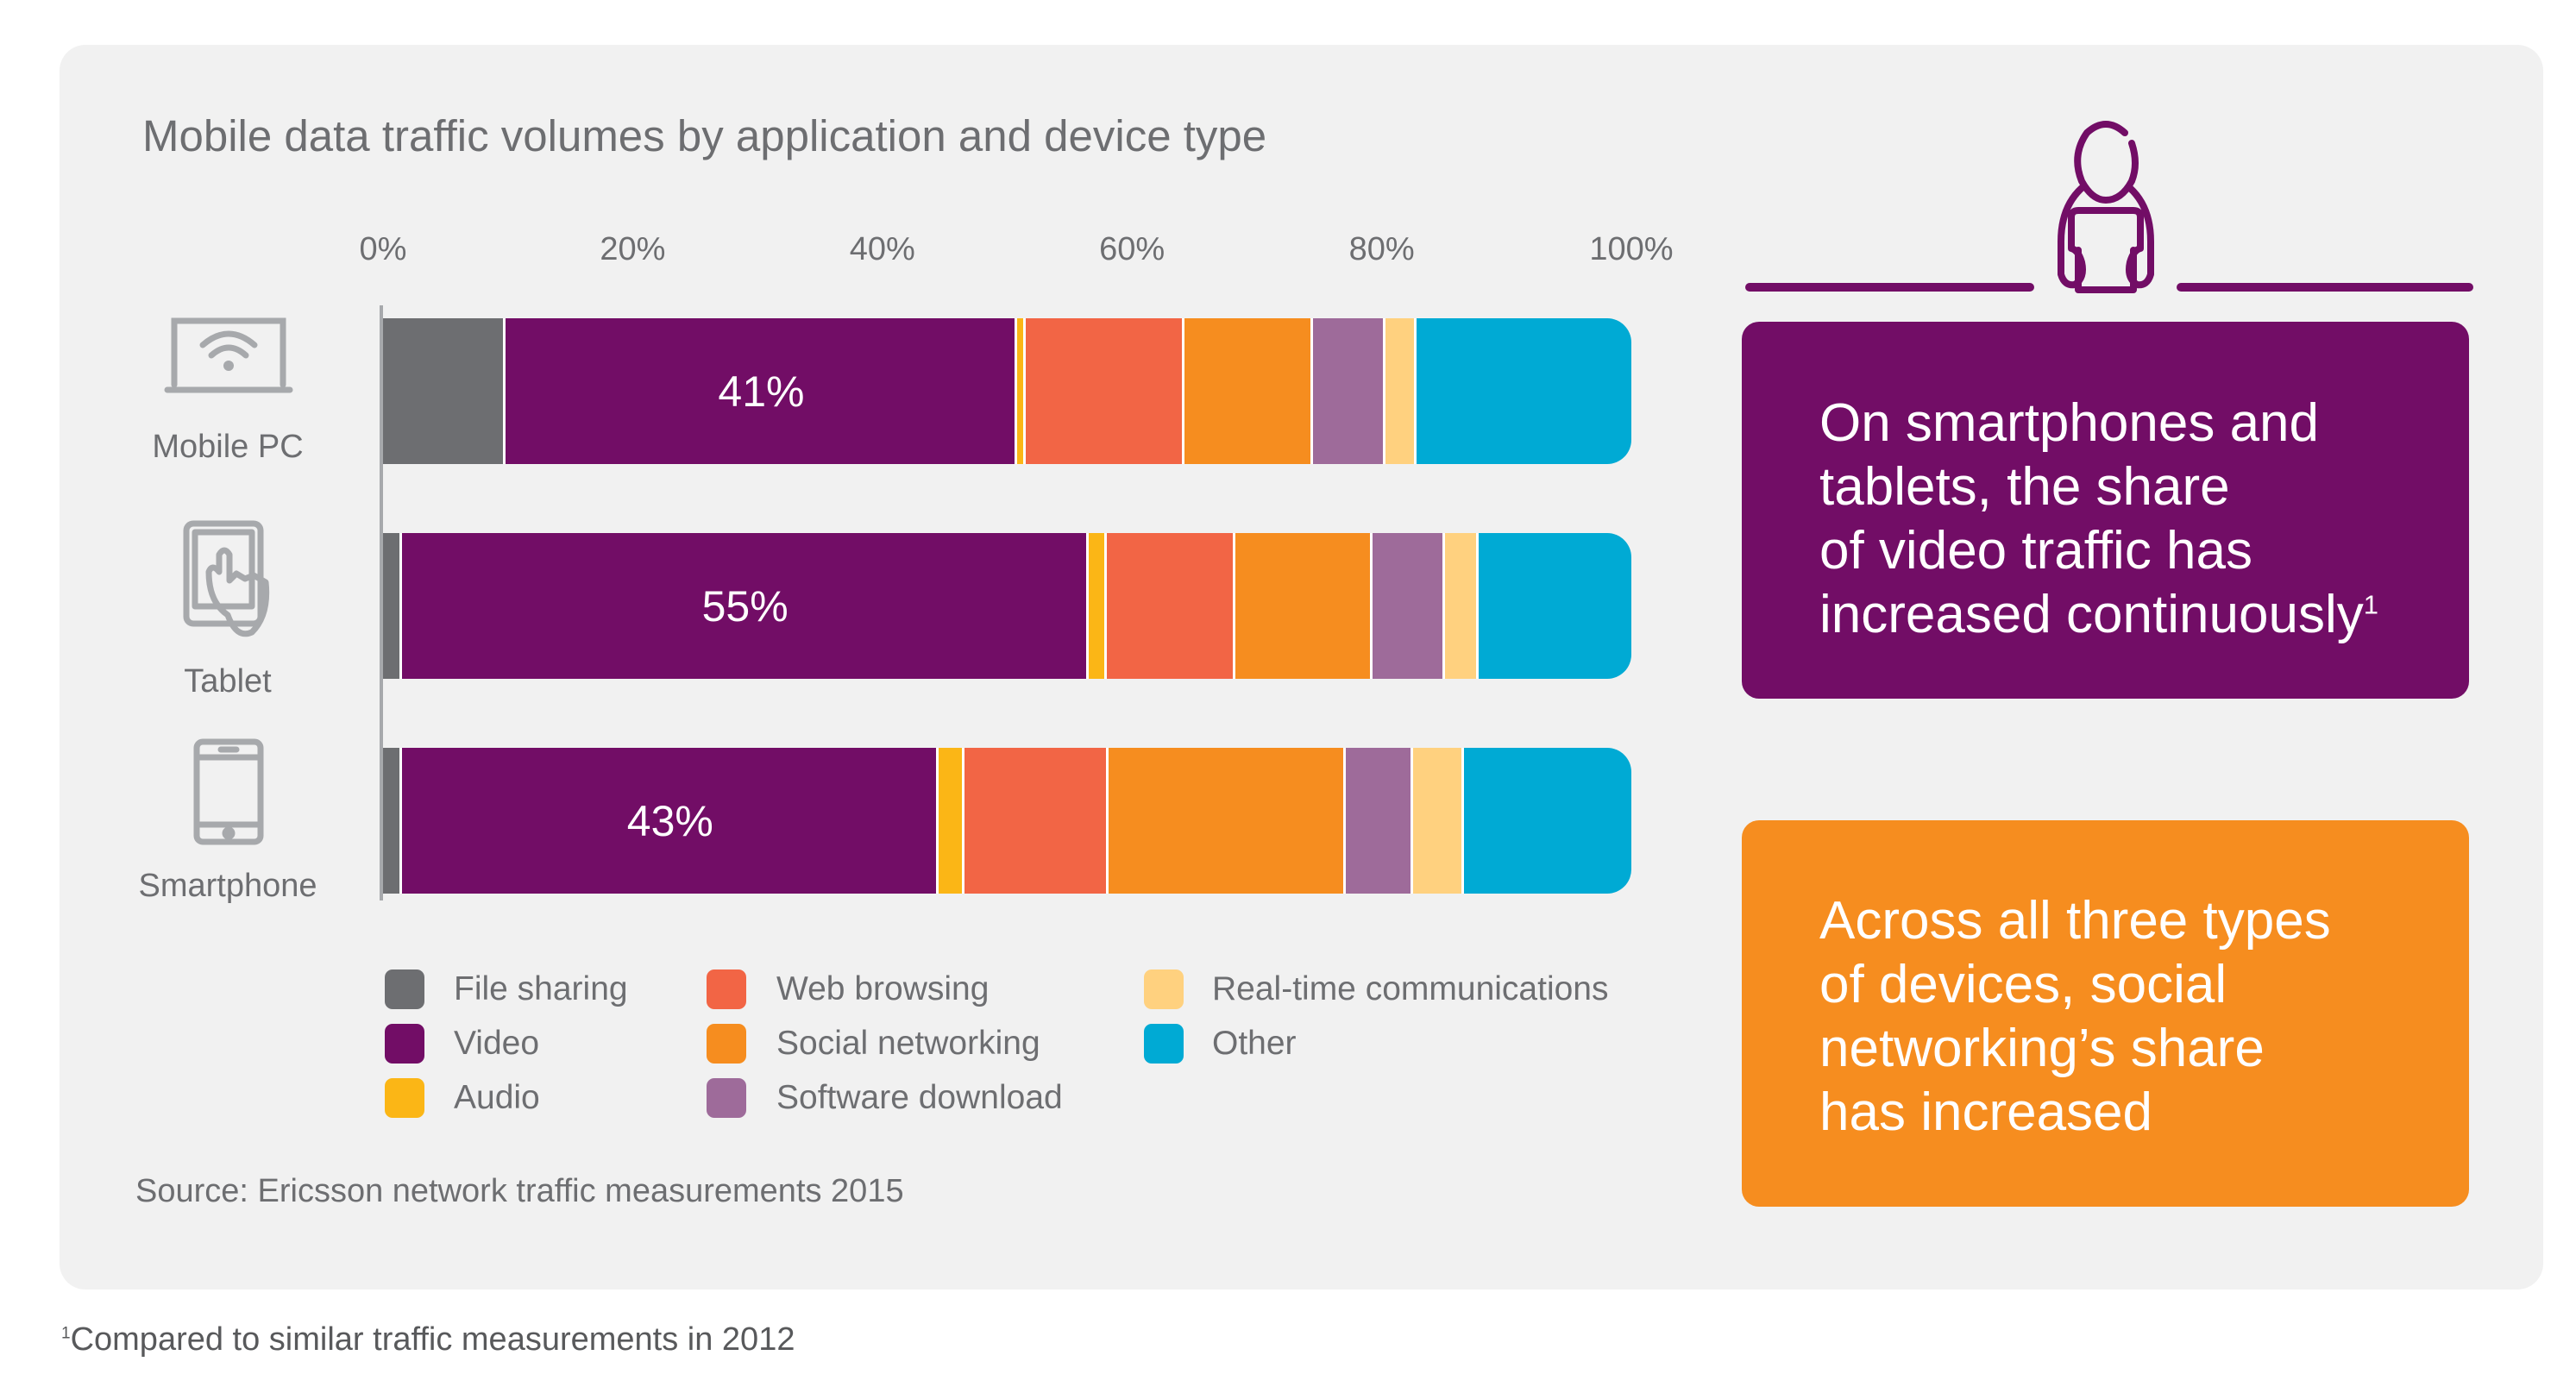 The width and height of the screenshot is (2576, 1393). Describe the element at coordinates (2075, 921) in the screenshot. I see `callout-line: Across all three types` at that location.